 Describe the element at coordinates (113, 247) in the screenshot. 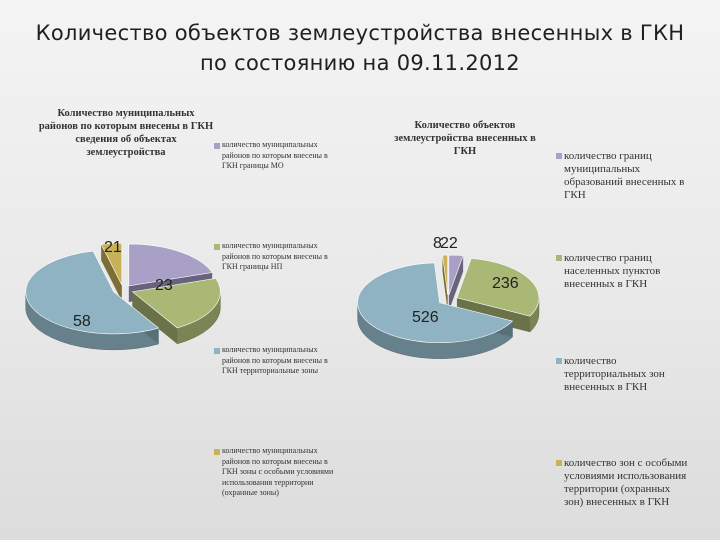

I see `pie-1-value-label-1: 21` at that location.